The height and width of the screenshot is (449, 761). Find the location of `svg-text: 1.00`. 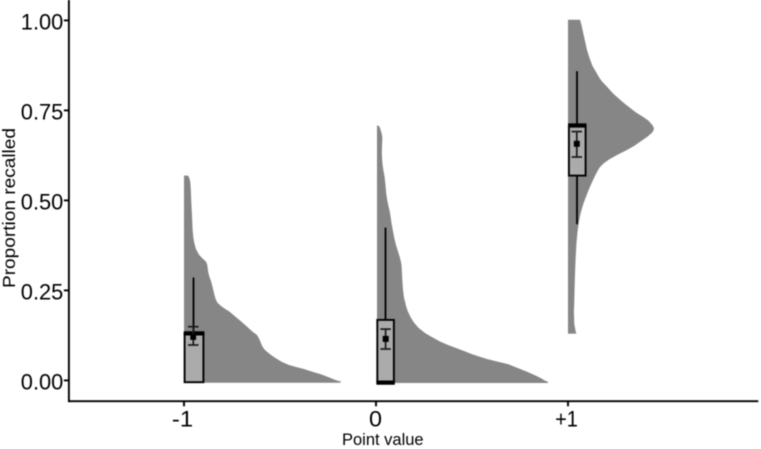

svg-text: 1.00 is located at coordinates (42, 22).